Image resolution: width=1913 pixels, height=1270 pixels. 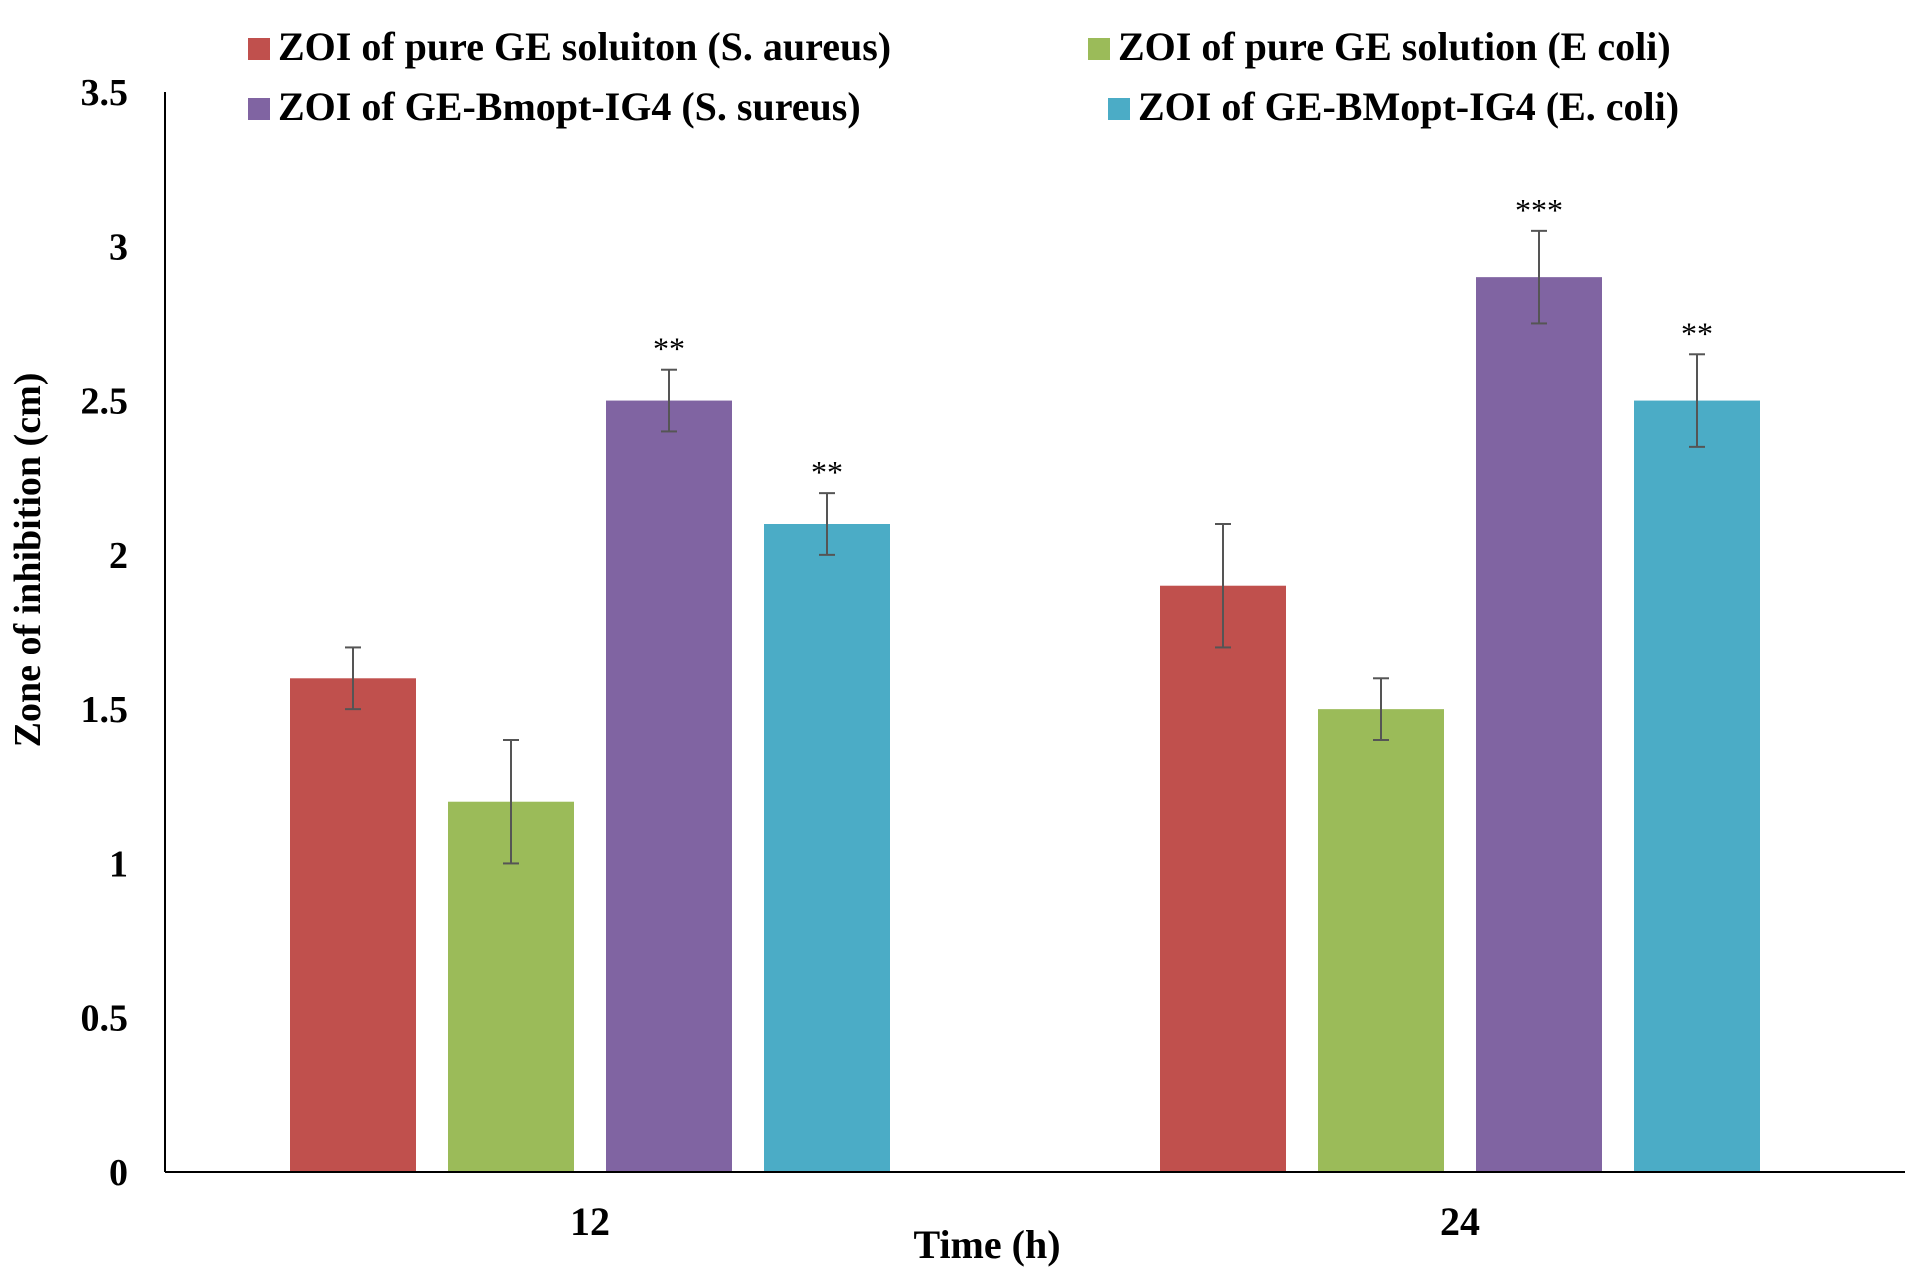 What do you see at coordinates (590, 1221) in the screenshot?
I see `x-tick-label: 12` at bounding box center [590, 1221].